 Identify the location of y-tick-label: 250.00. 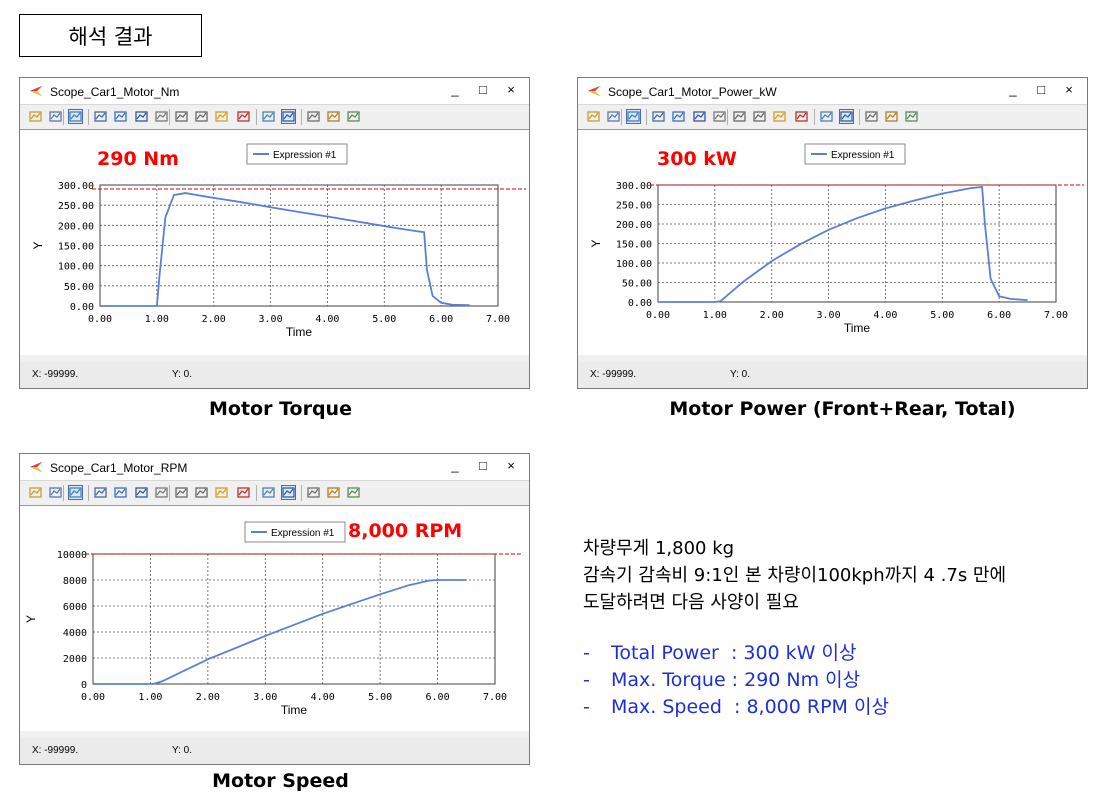
(76, 206).